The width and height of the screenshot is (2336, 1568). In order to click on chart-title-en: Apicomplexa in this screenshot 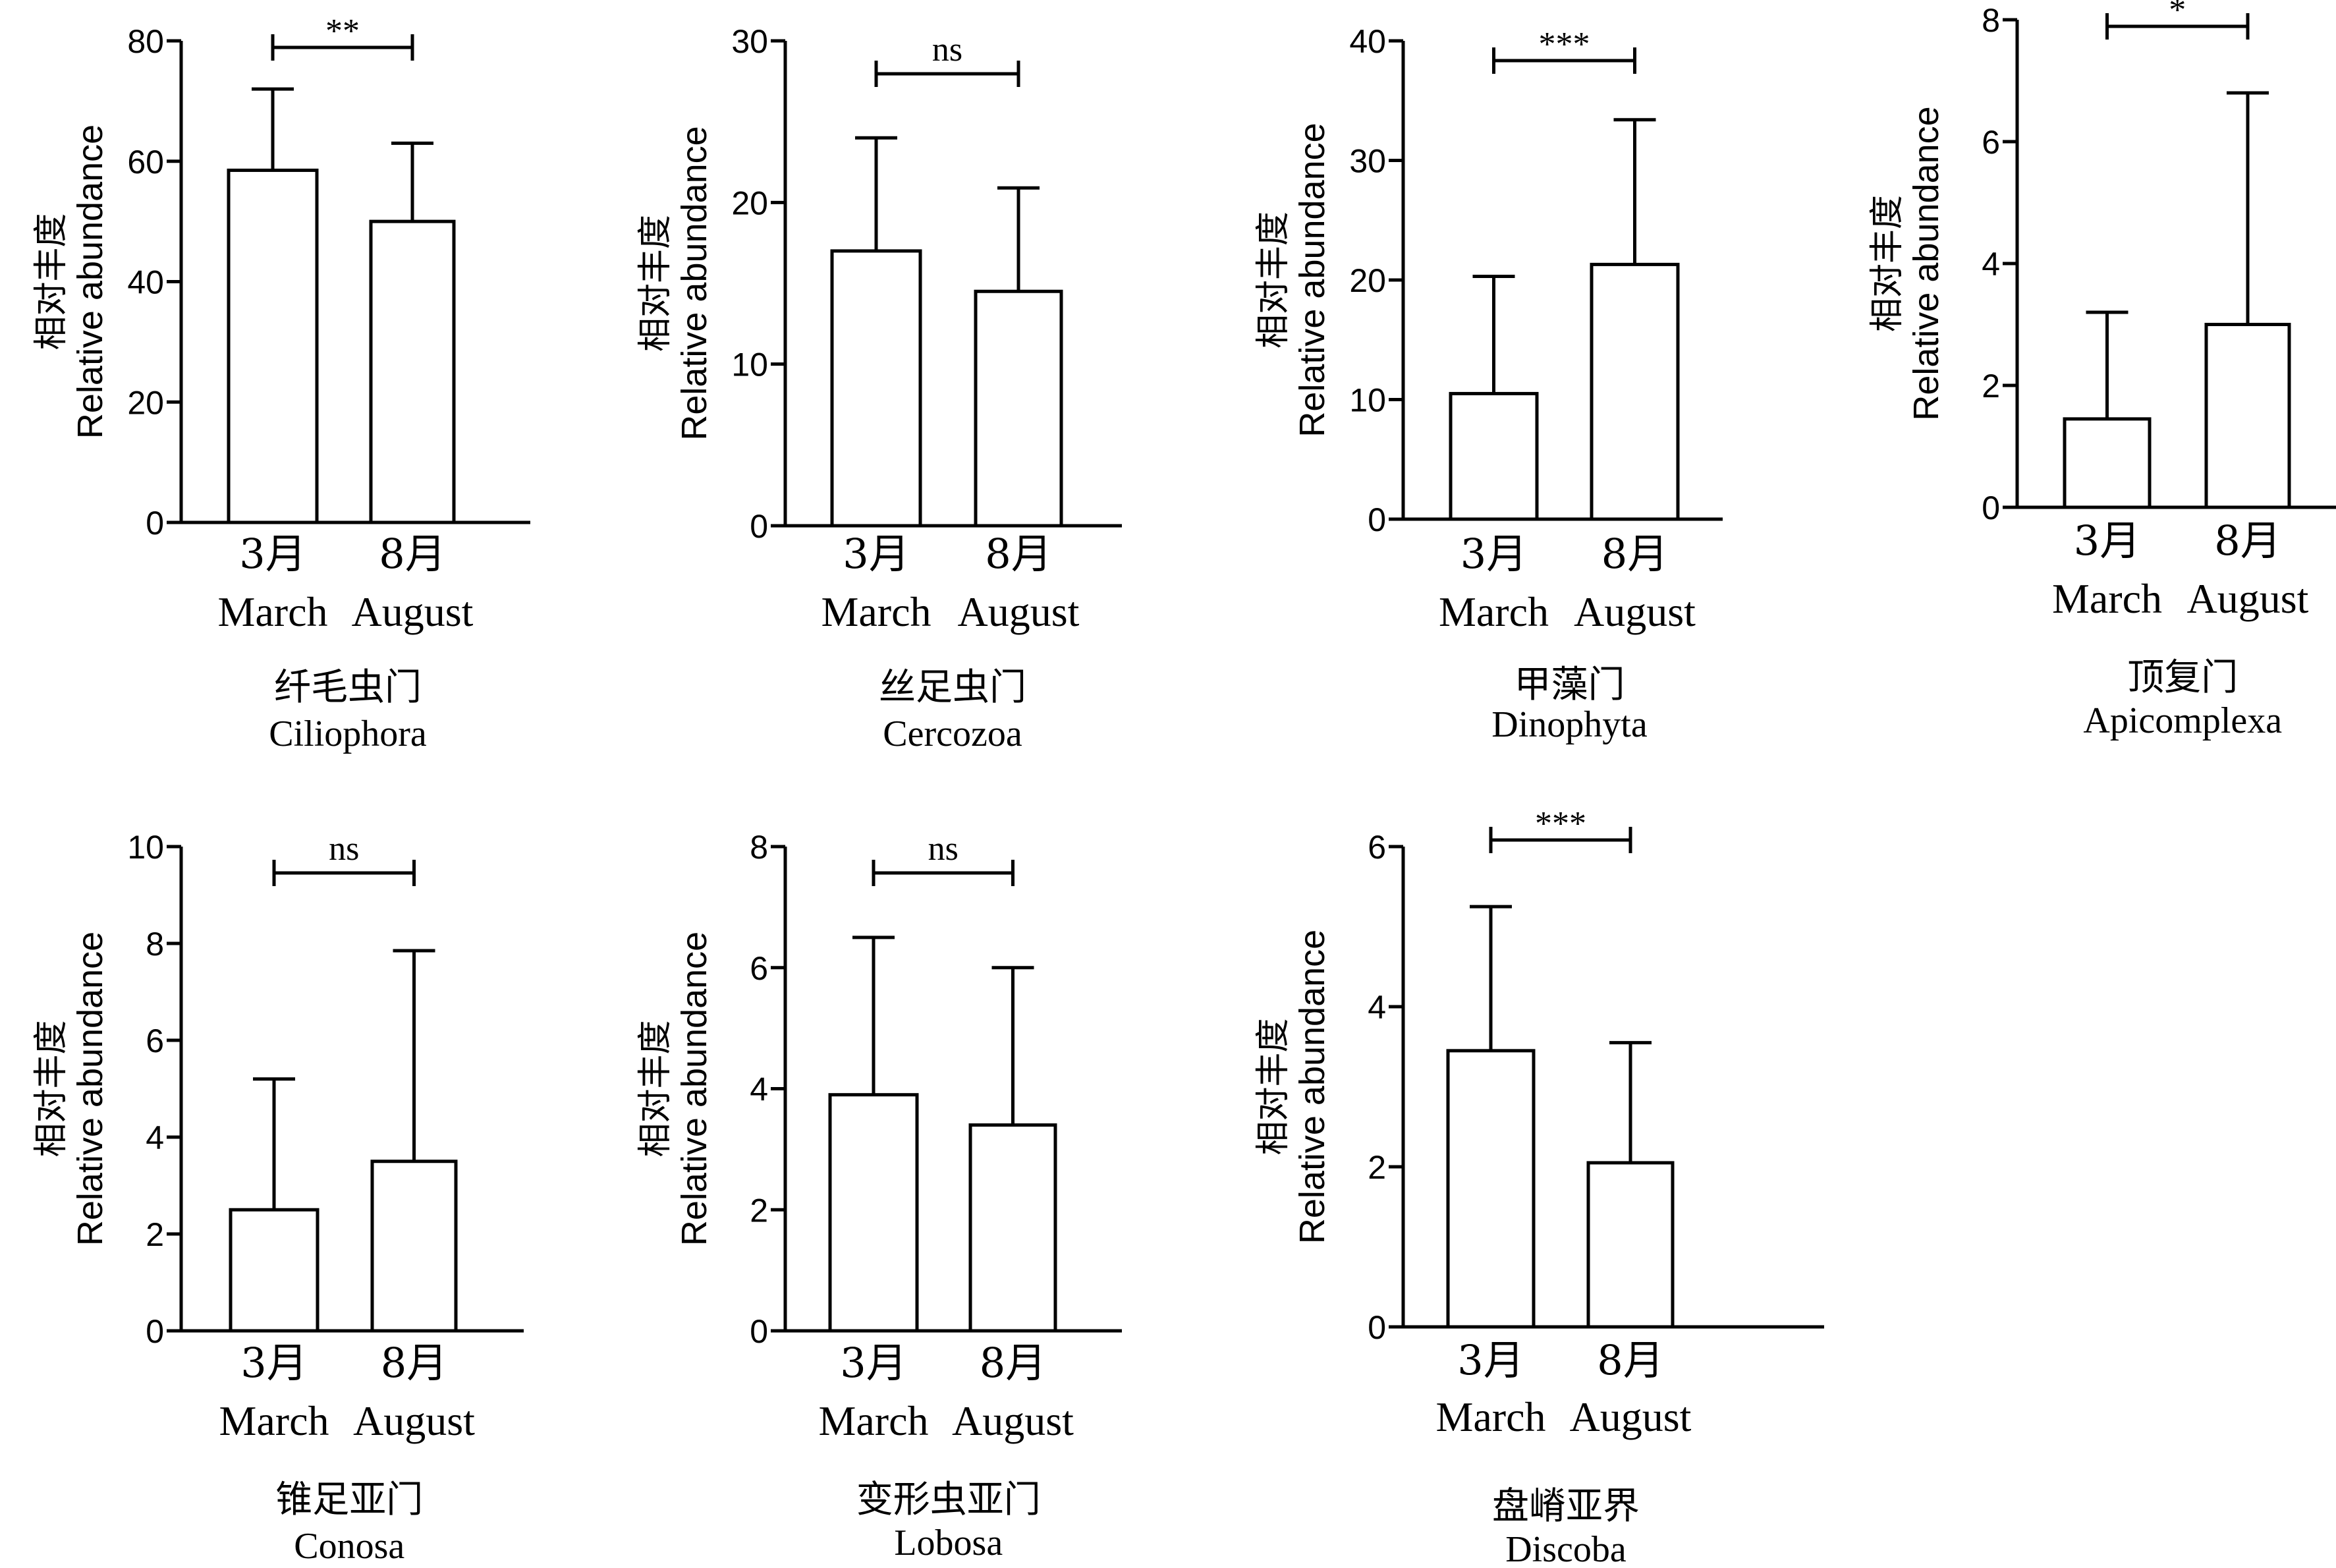, I will do `click(2182, 720)`.